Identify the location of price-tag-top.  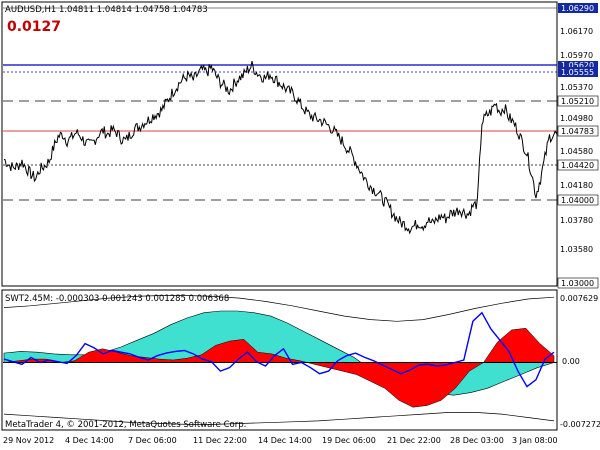
(578, 8).